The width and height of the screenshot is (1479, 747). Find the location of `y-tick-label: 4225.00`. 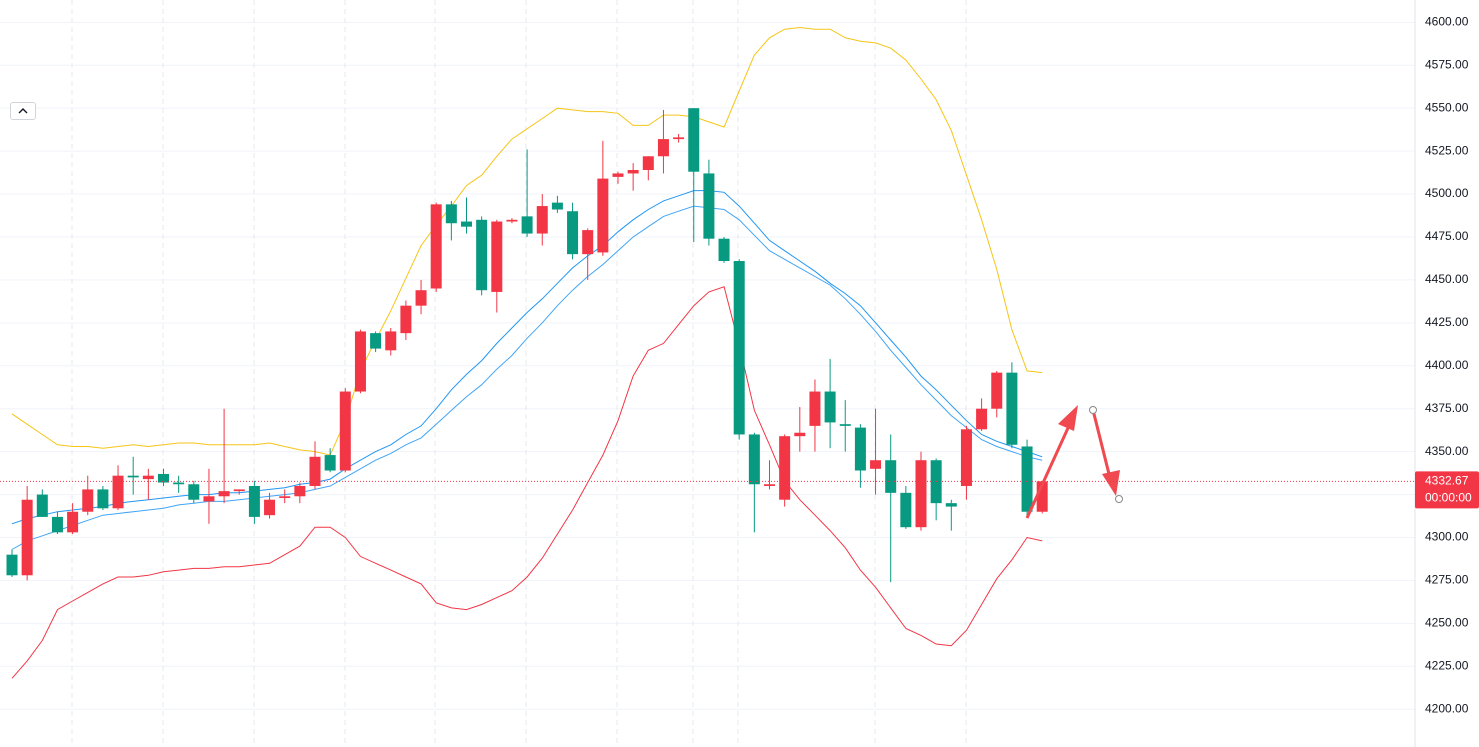

y-tick-label: 4225.00 is located at coordinates (1447, 665).